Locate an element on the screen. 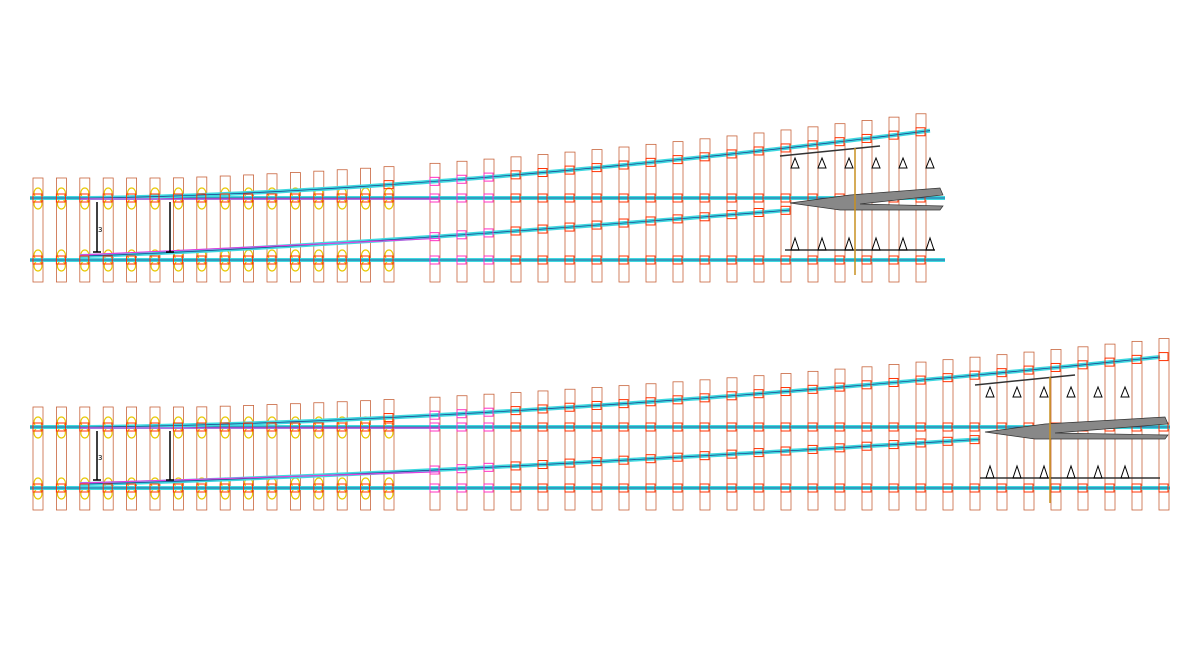 This screenshot has height=650, width=1203. frog is located at coordinates (1076, 428).